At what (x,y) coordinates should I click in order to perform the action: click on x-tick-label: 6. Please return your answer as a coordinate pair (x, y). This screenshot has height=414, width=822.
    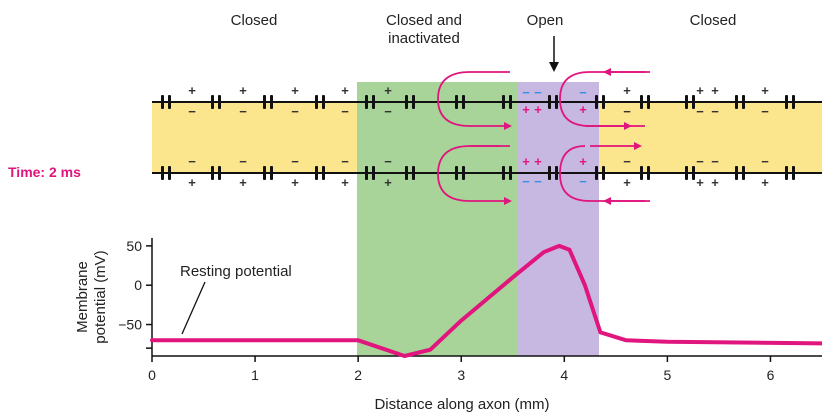
    Looking at the image, I should click on (771, 375).